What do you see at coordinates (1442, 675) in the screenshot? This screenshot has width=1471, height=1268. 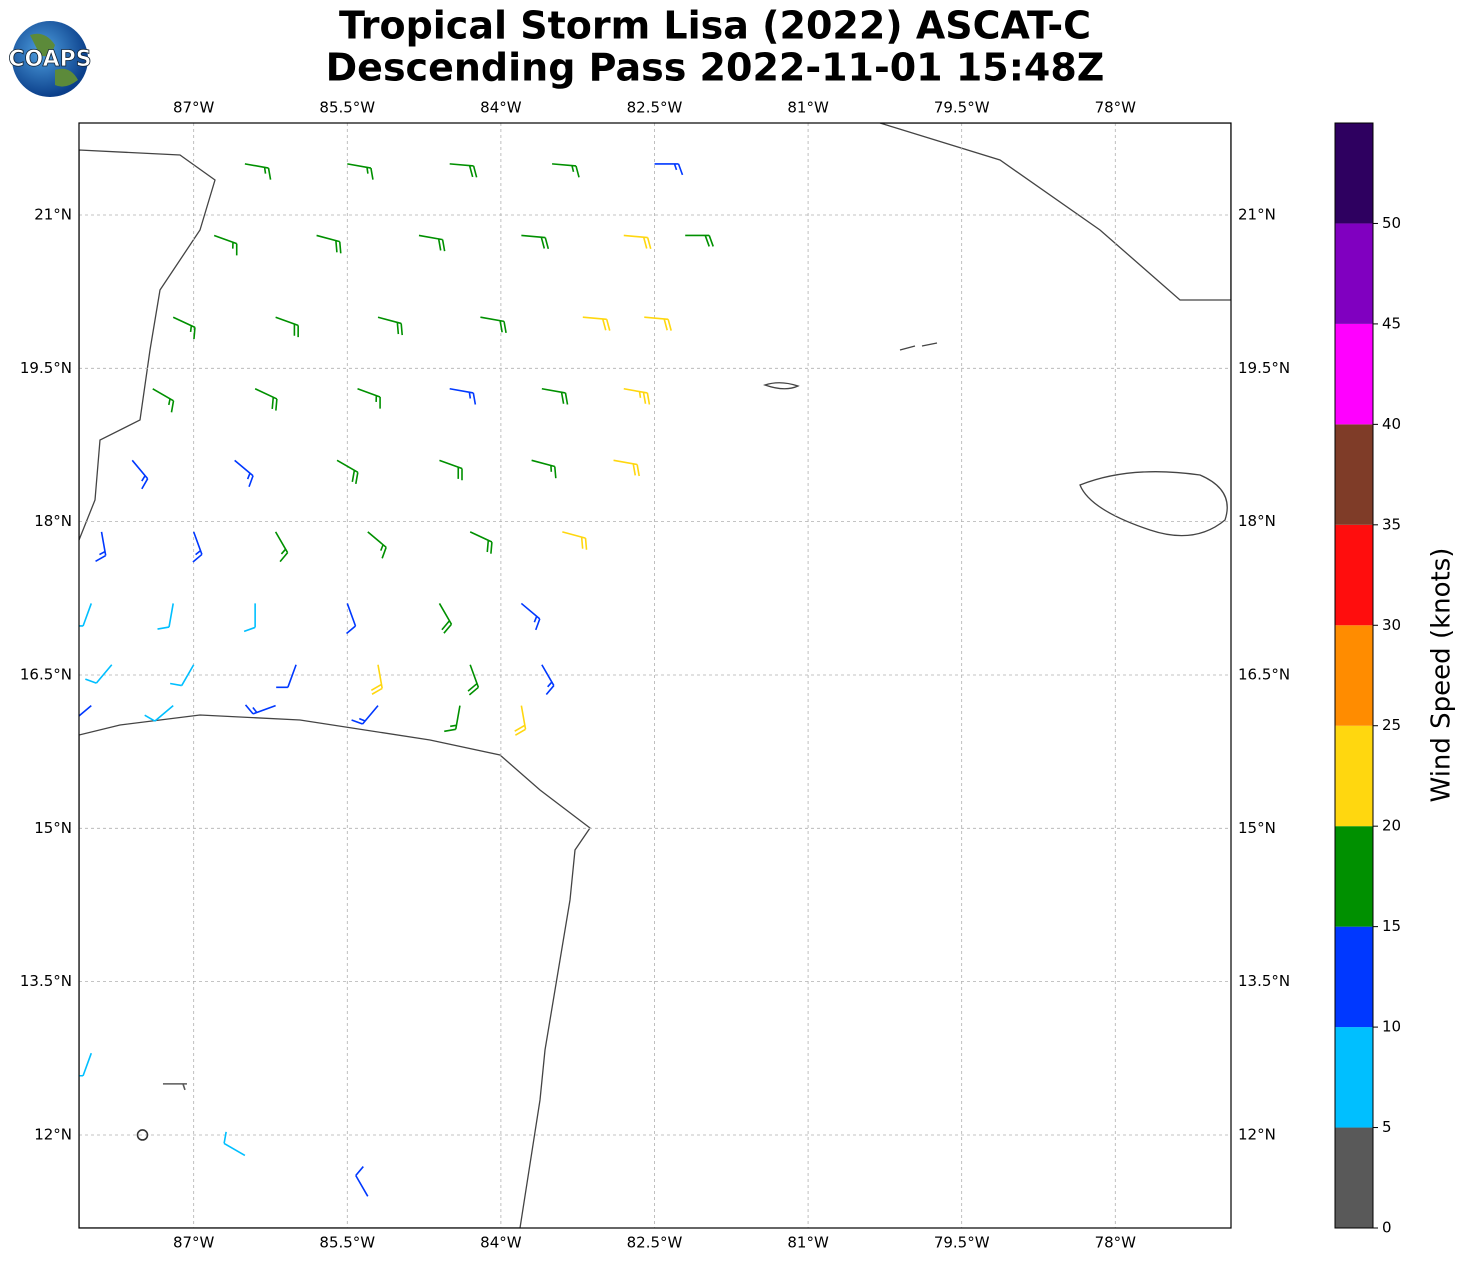 I see `colorbar-label: Wind Speed (knots)` at bounding box center [1442, 675].